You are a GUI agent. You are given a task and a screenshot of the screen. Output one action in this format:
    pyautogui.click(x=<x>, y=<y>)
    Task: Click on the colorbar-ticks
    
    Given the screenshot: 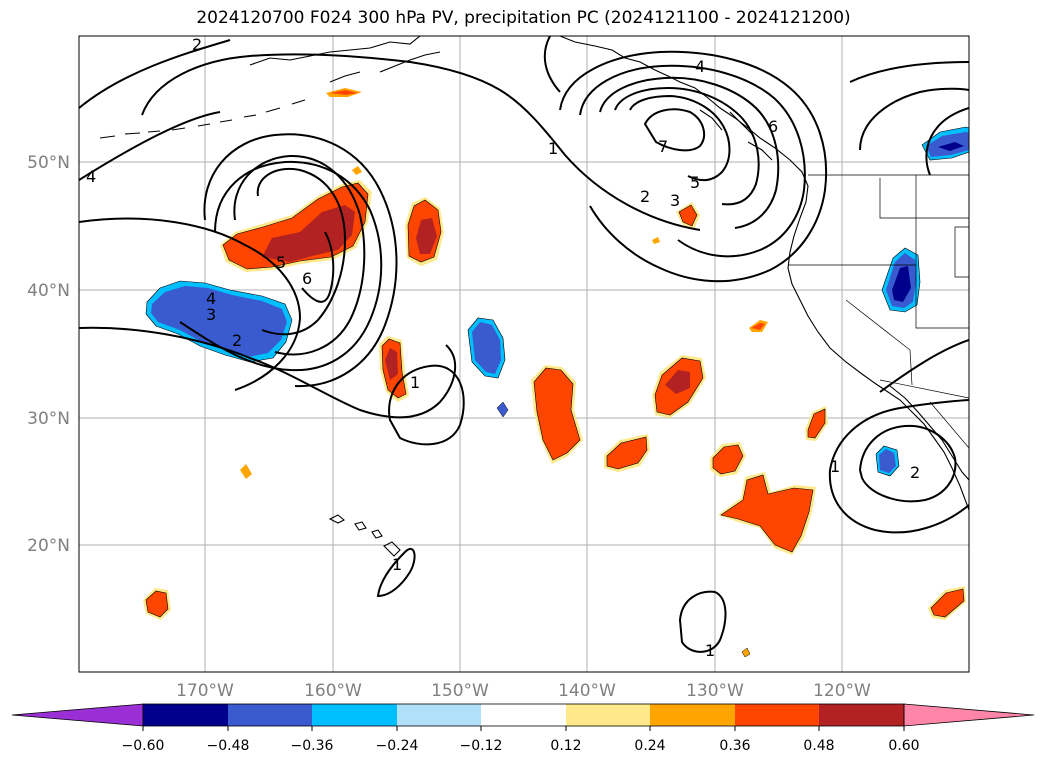 What is the action you would take?
    pyautogui.click(x=523, y=728)
    